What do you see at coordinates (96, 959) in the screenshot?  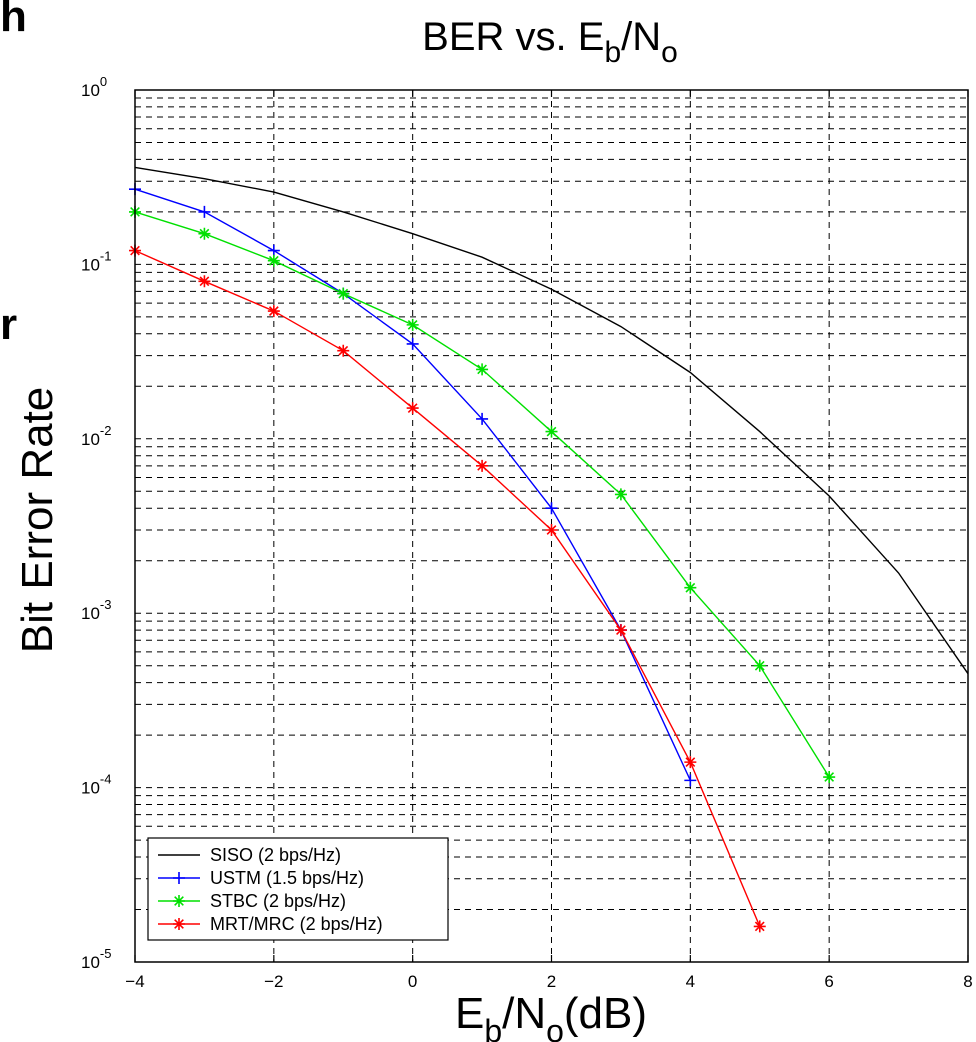 I see `y-tick-label: 10⁻⁵` at bounding box center [96, 959].